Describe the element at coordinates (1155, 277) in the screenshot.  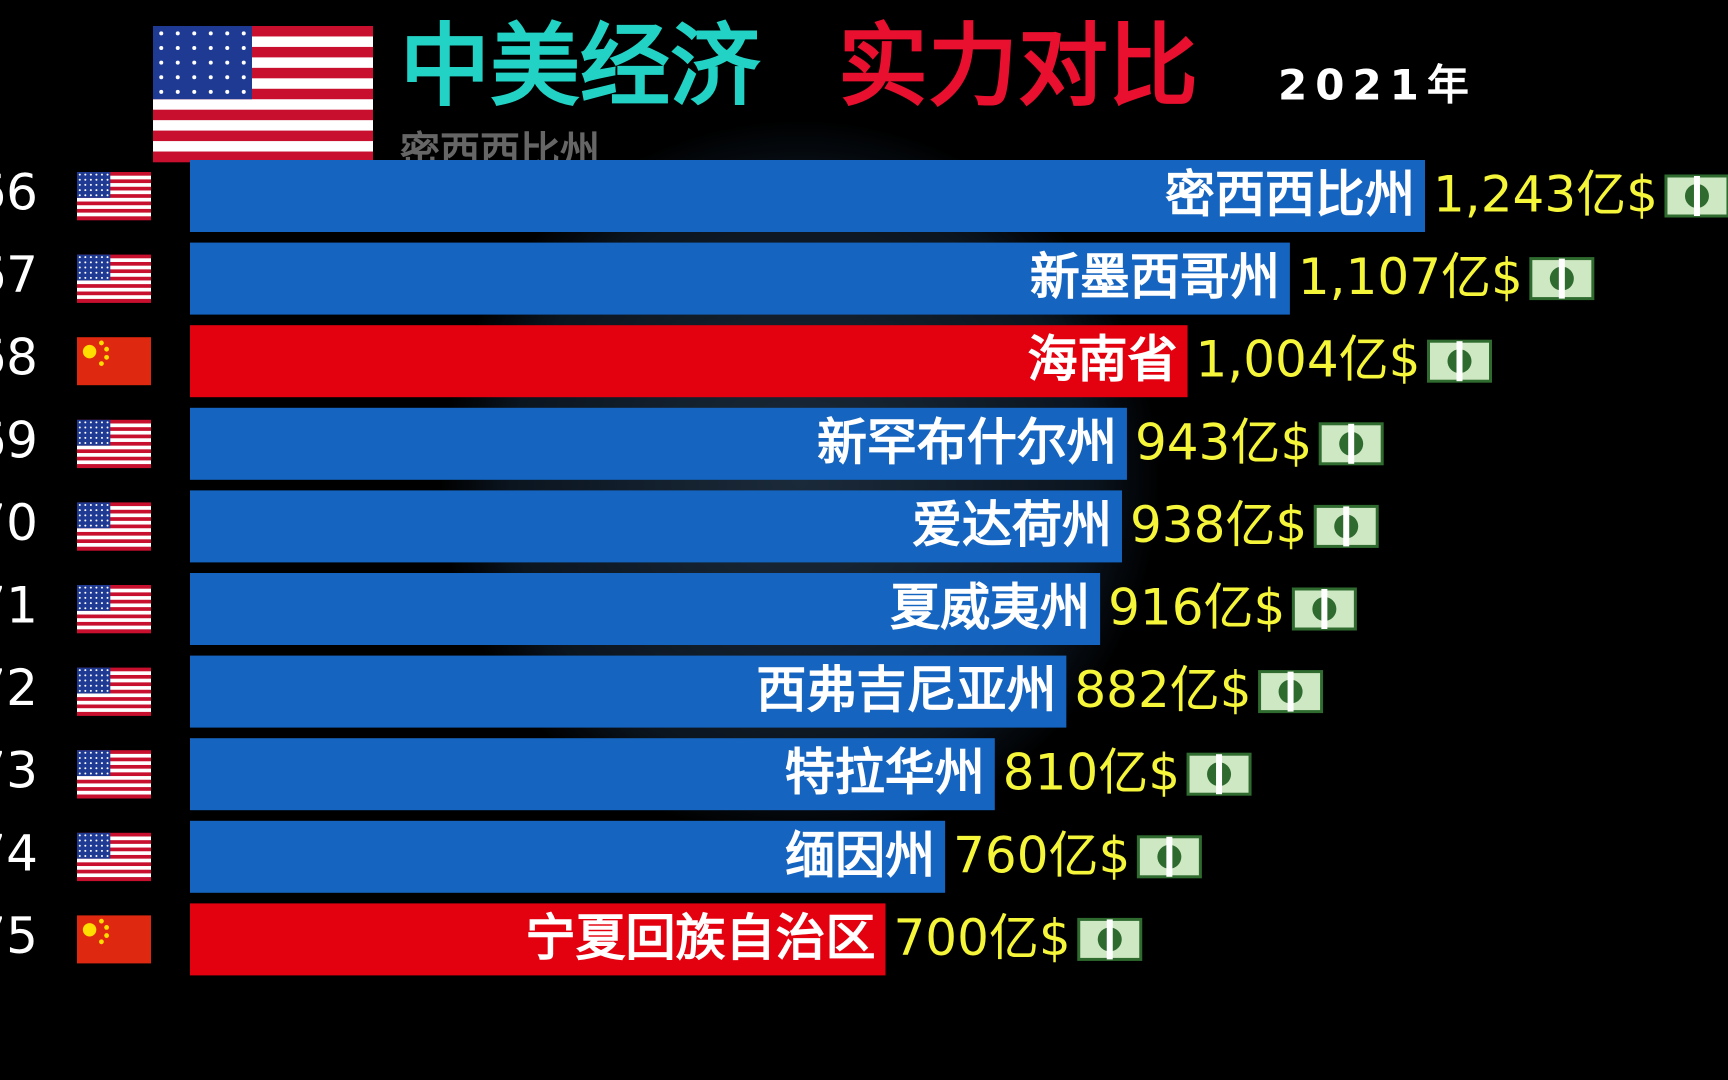
I see `bar-label: 新墨西哥州` at that location.